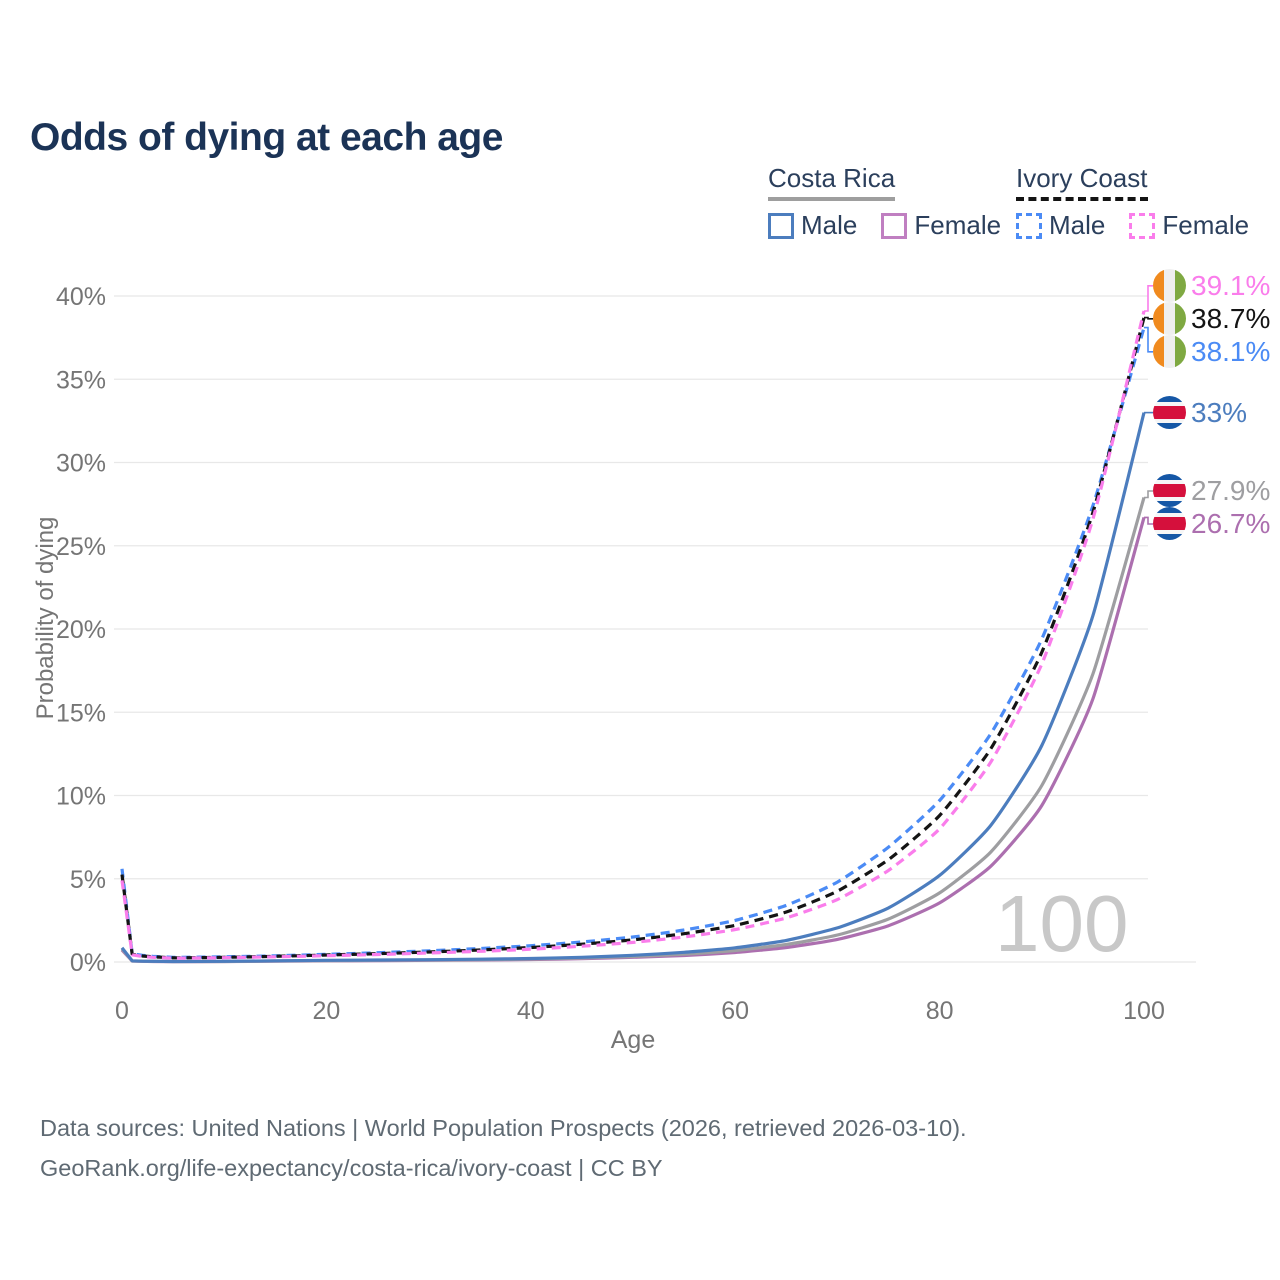 This screenshot has width=1280, height=1280. Describe the element at coordinates (1132, 202) in the screenshot. I see `legend-group-ivory-coast: Ivory Coast Male Female` at that location.